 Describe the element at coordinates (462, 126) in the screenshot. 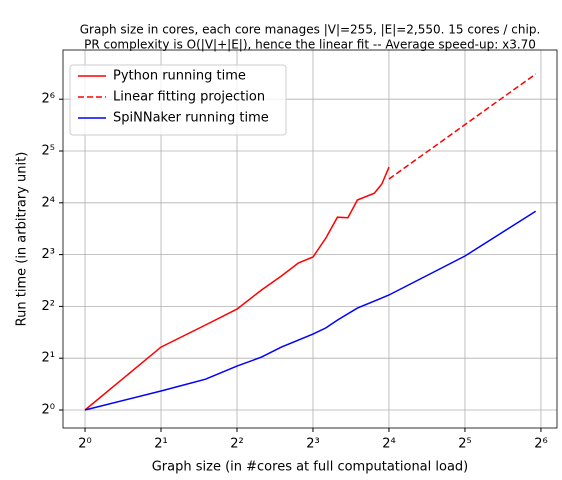

I see `line-series` at that location.